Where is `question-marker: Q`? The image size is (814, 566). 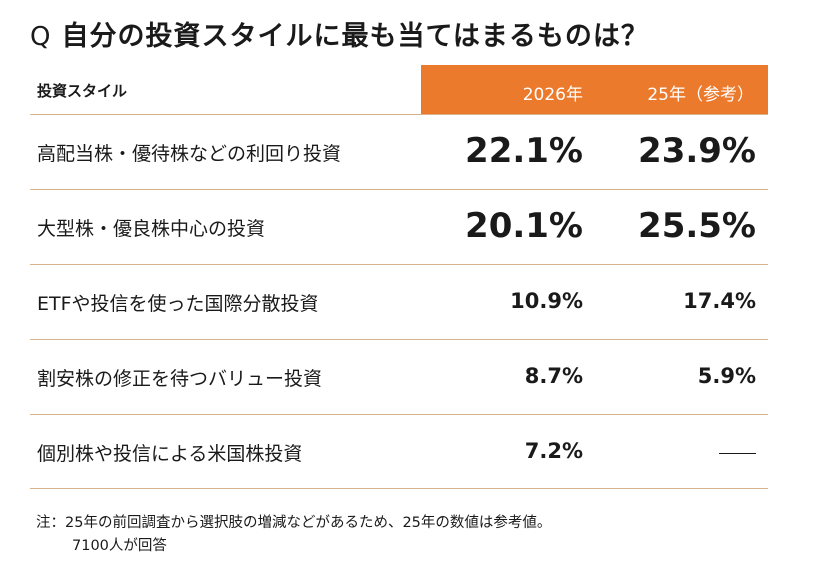 question-marker: Q is located at coordinates (41, 37).